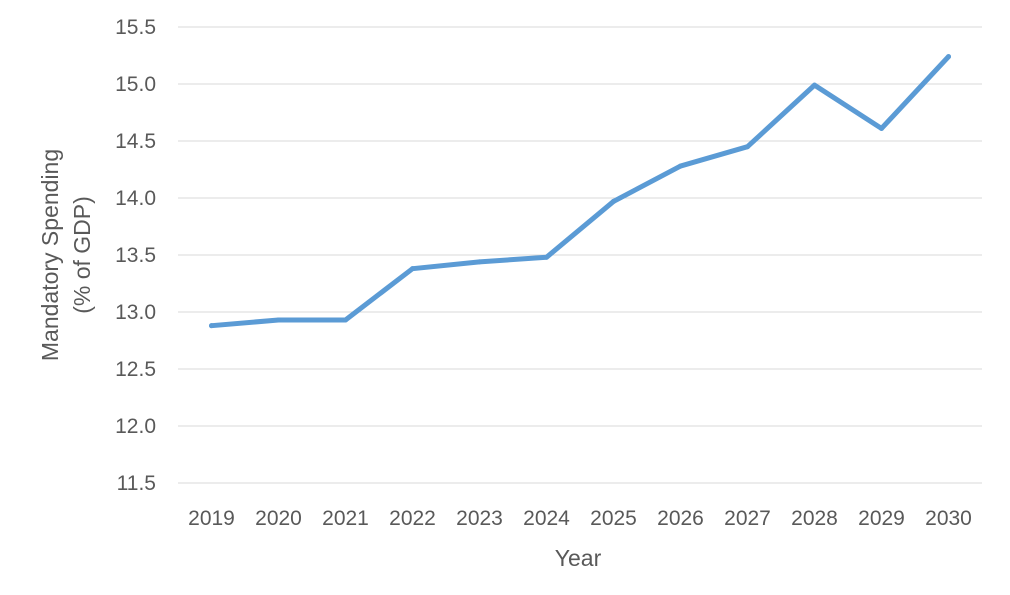 The width and height of the screenshot is (1010, 595). I want to click on y-tick-label: 14.5, so click(135, 141).